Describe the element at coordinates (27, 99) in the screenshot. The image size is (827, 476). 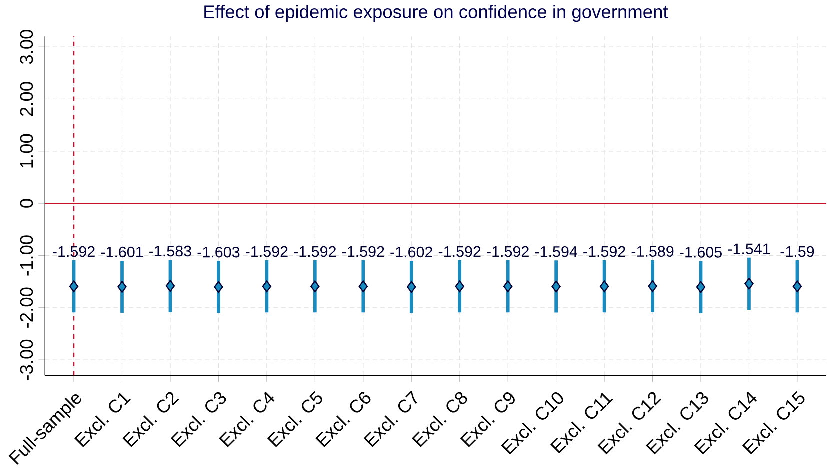
I see `y-tick-label: 2.00` at that location.